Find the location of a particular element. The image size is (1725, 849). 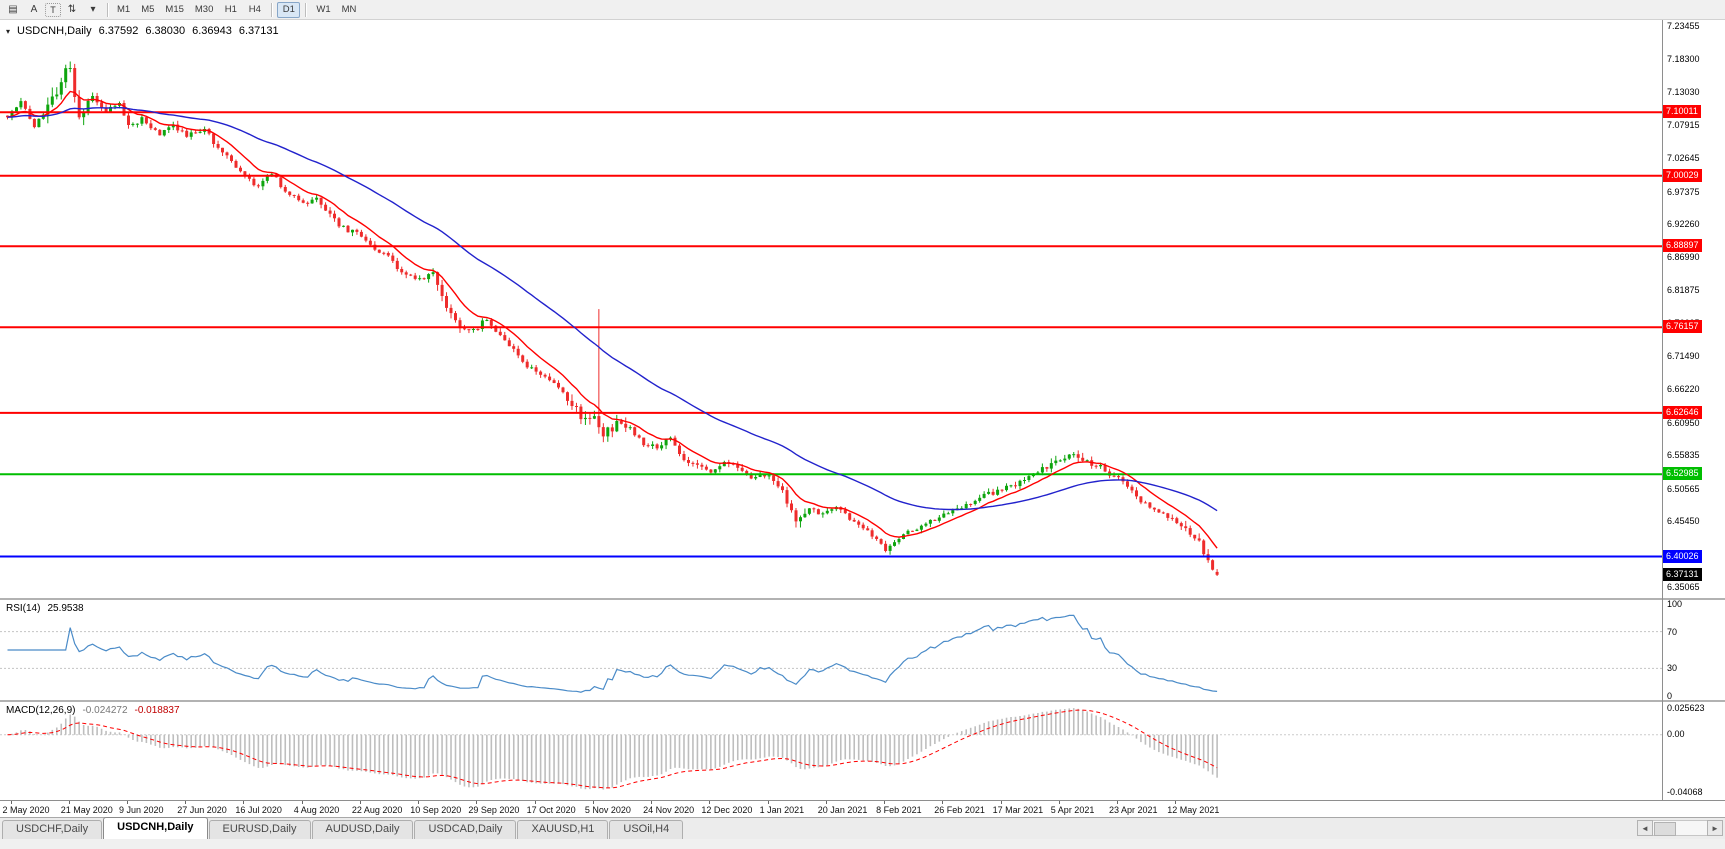

timeframe-D1: D1 is located at coordinates (289, 9).